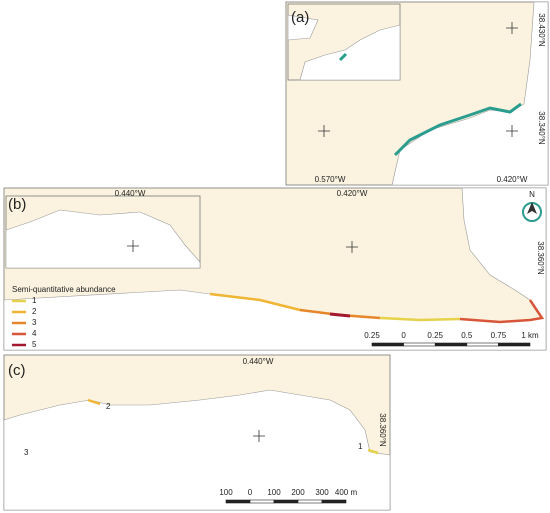 This screenshot has height=513, width=550. I want to click on legend: 1 2 3 4 5, so click(24, 322).